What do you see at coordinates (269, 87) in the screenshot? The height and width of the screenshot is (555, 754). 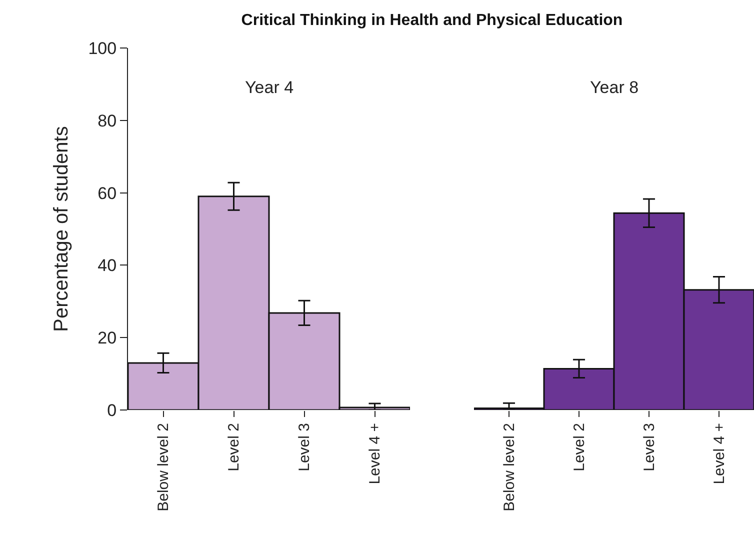 I see `text: Year 4` at bounding box center [269, 87].